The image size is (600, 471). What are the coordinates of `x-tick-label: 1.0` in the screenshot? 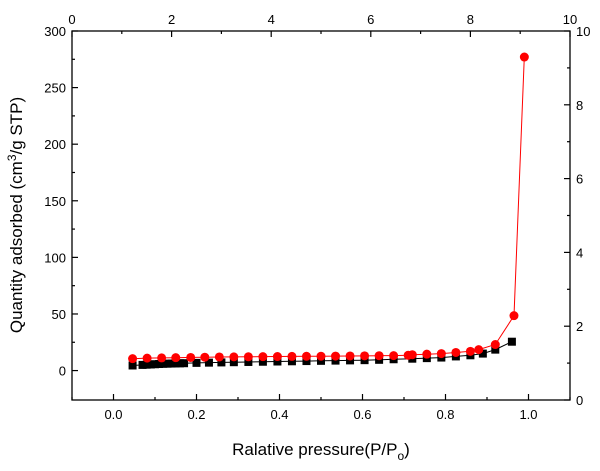 It's located at (528, 414).